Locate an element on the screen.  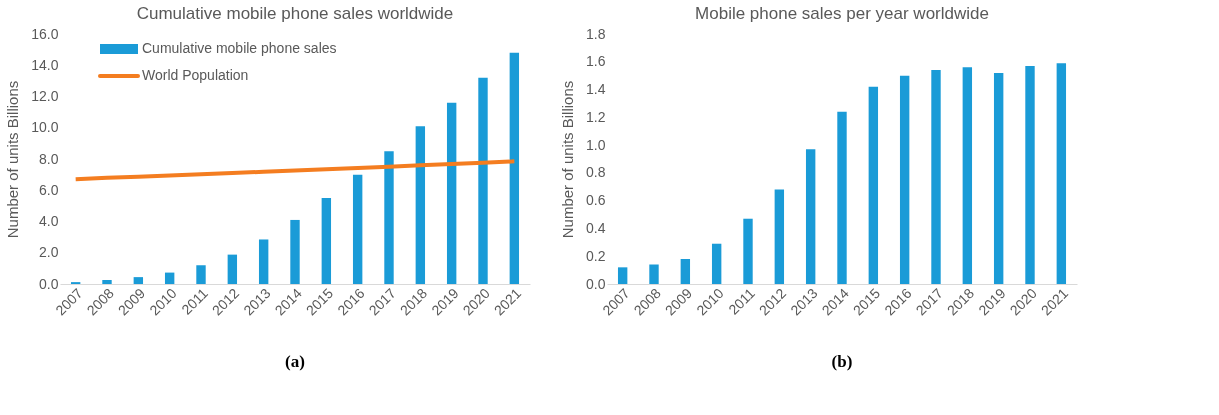
text: (b) is located at coordinates (842, 361).